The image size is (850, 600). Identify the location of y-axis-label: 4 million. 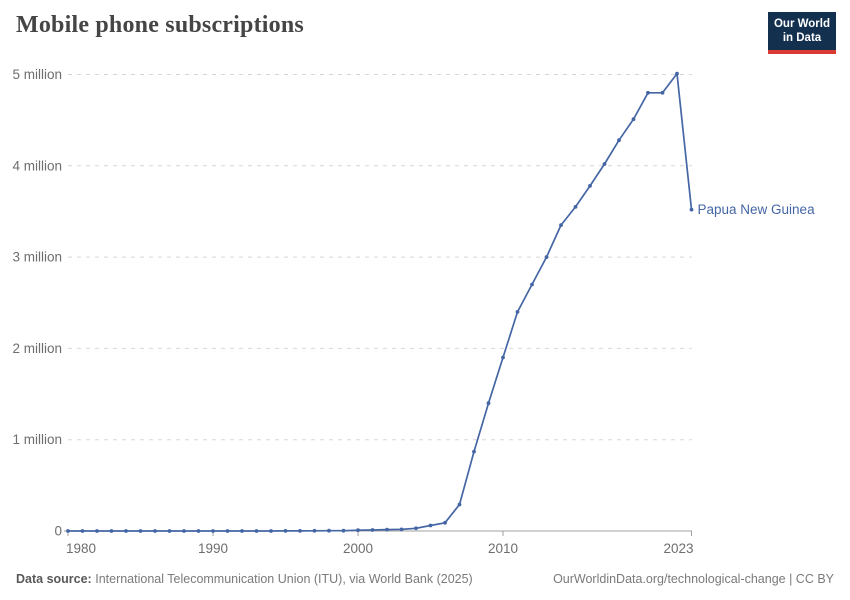
(37, 165).